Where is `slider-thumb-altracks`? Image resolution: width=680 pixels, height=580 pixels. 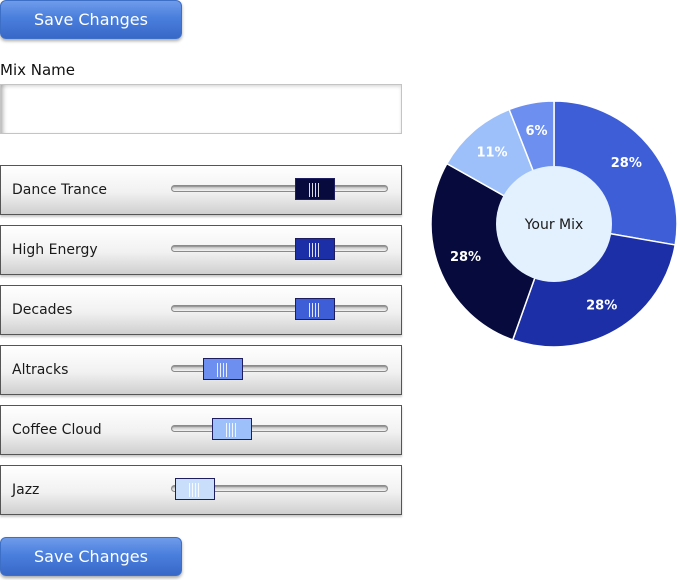 slider-thumb-altracks is located at coordinates (222, 369).